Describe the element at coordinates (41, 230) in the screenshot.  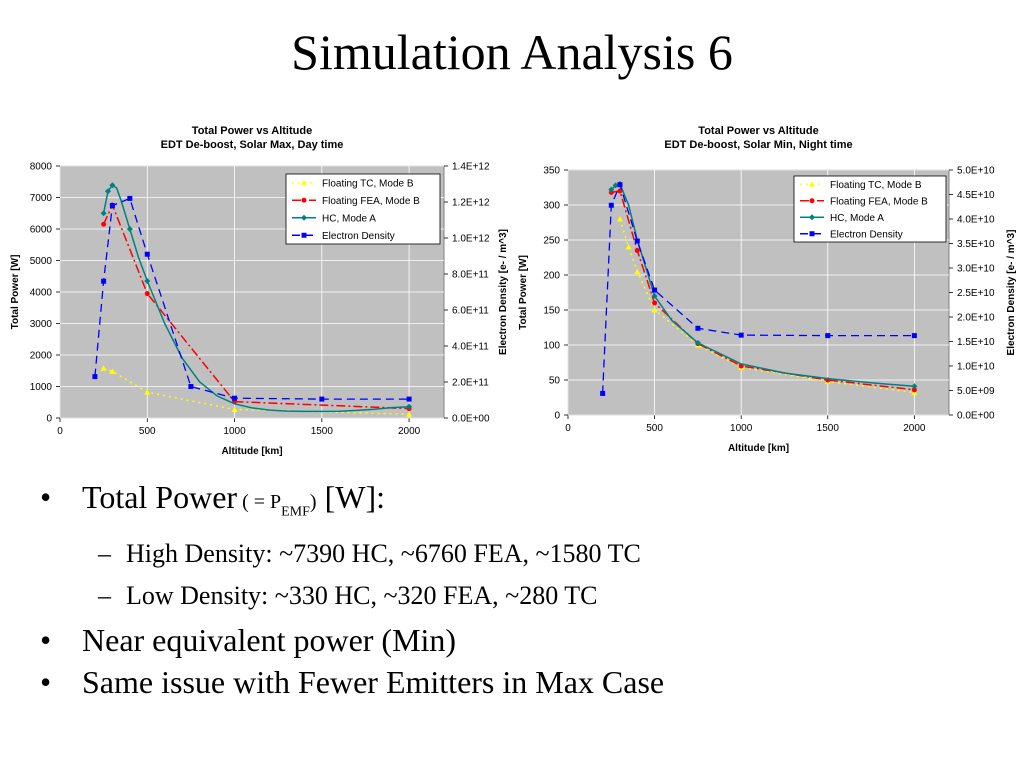
I see `y-tick-label: 6000` at that location.